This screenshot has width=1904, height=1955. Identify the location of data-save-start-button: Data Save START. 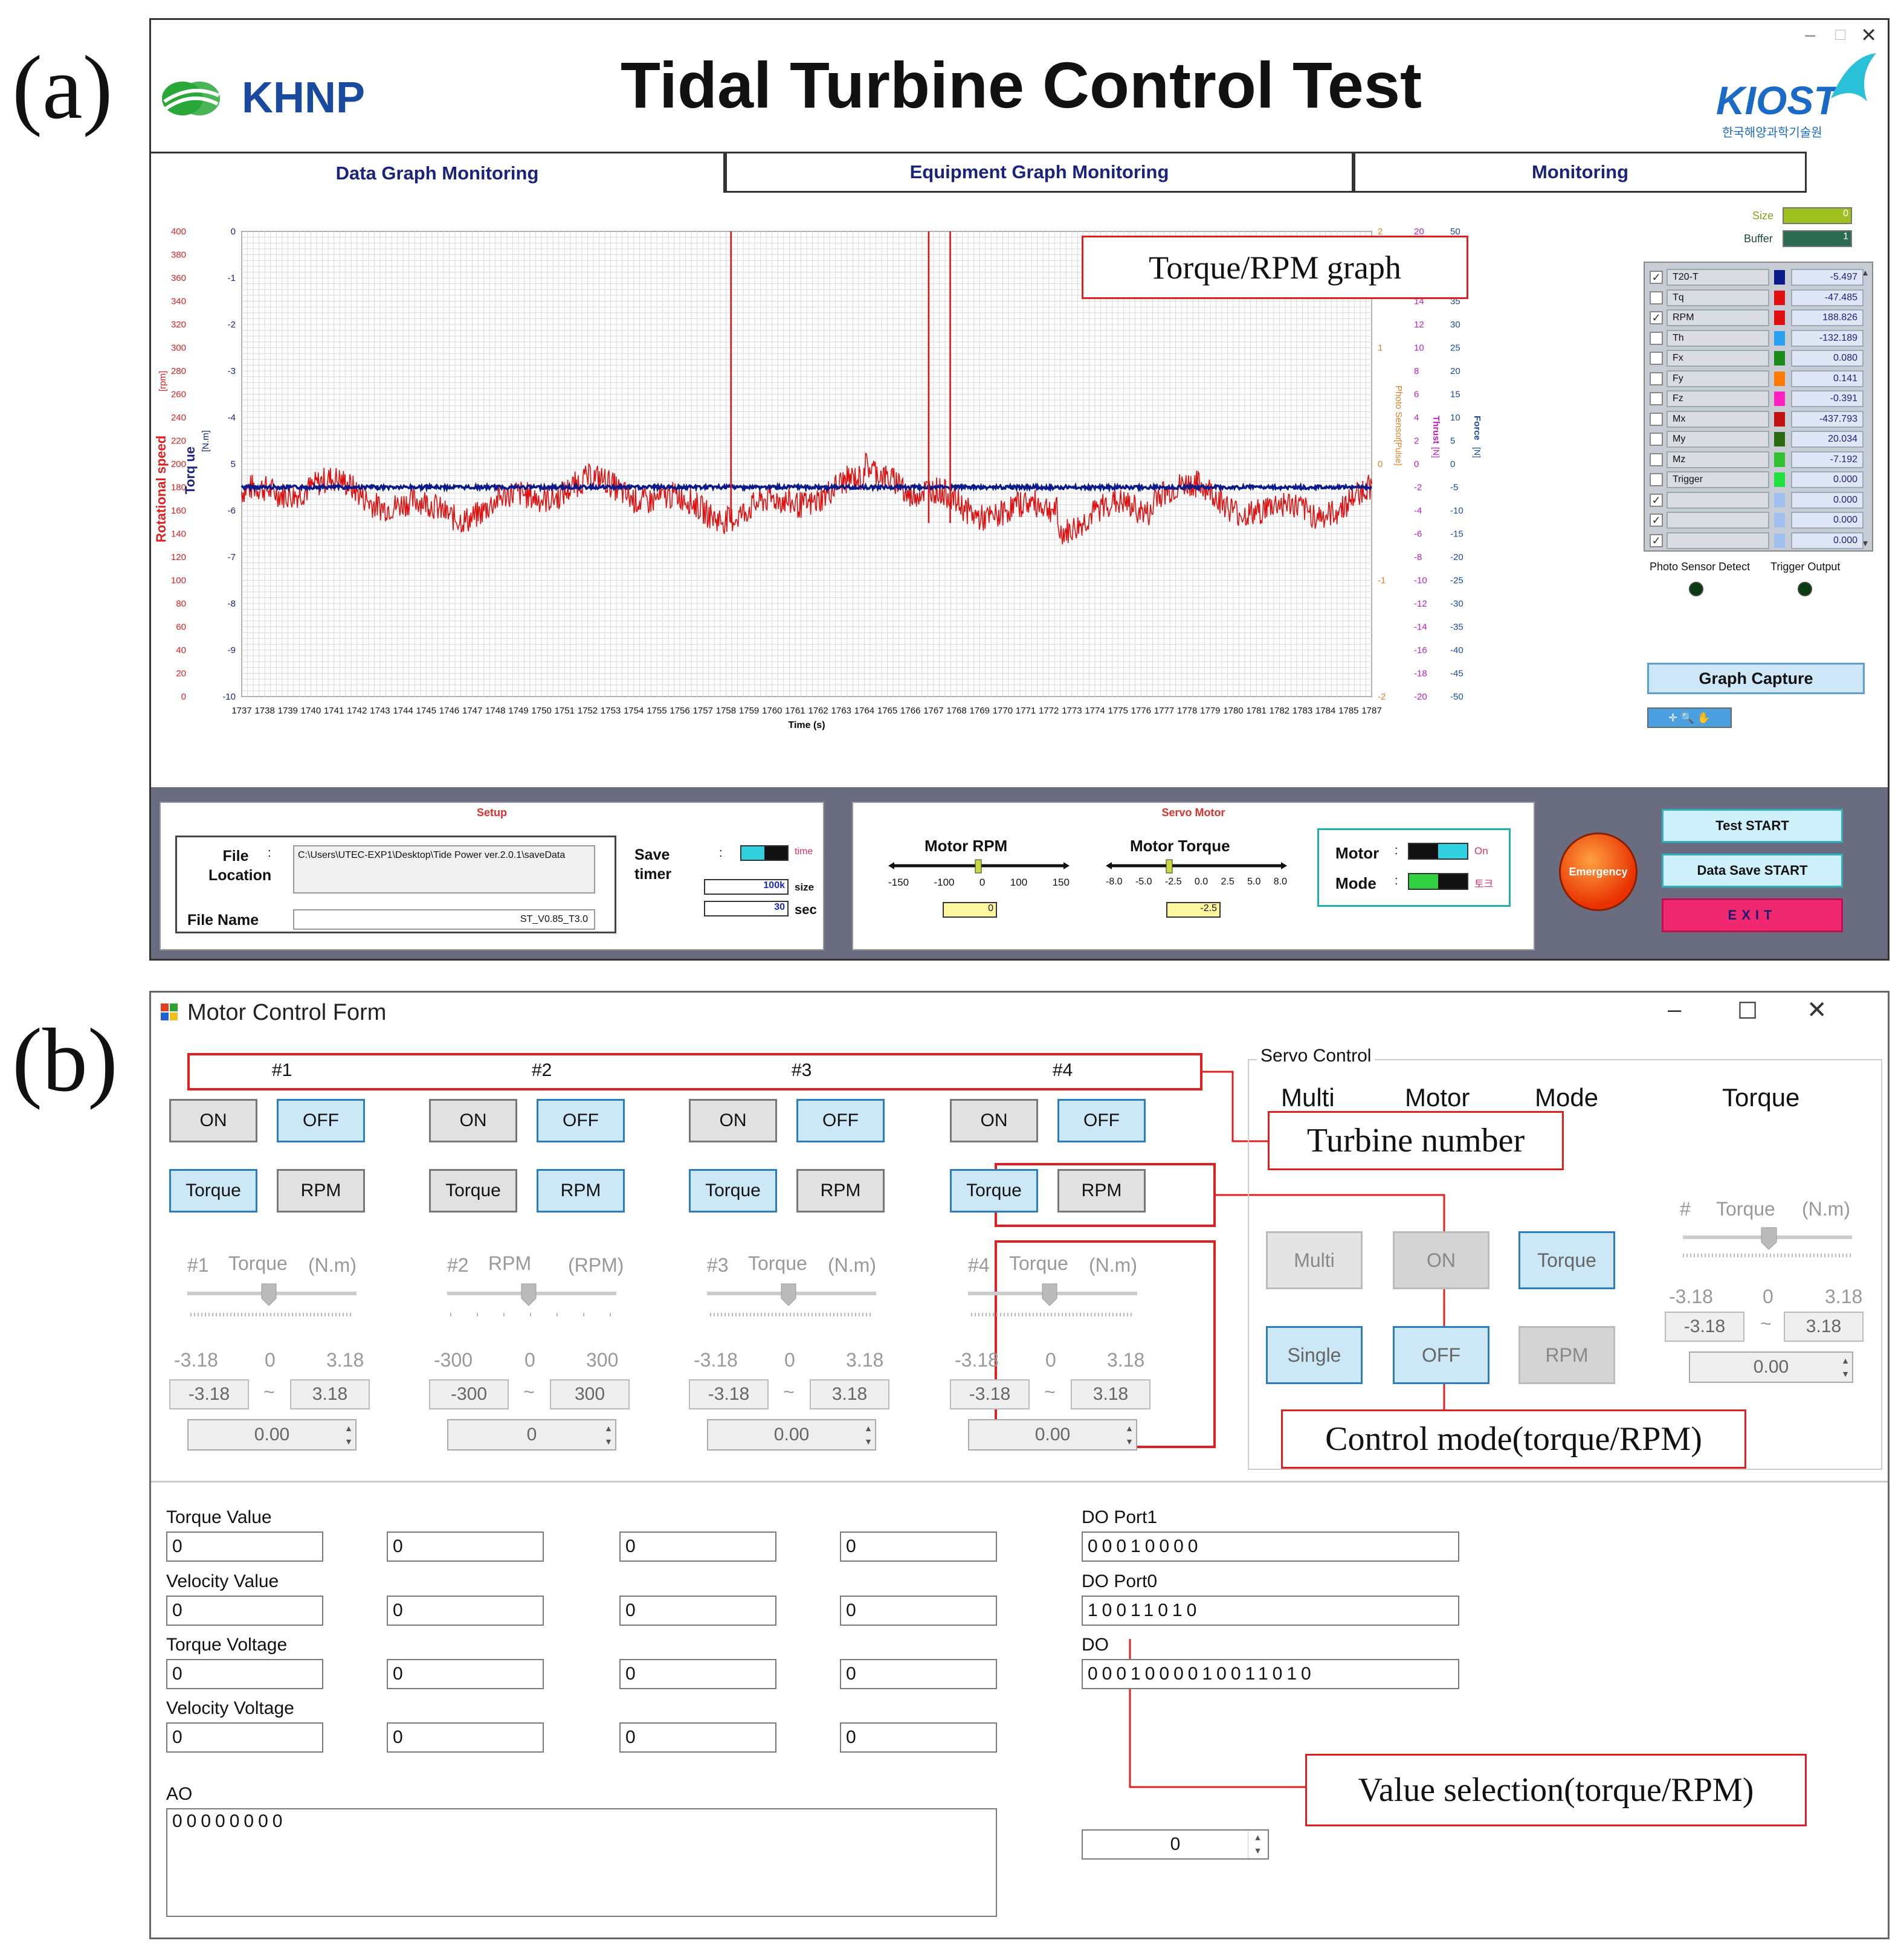
(1752, 870).